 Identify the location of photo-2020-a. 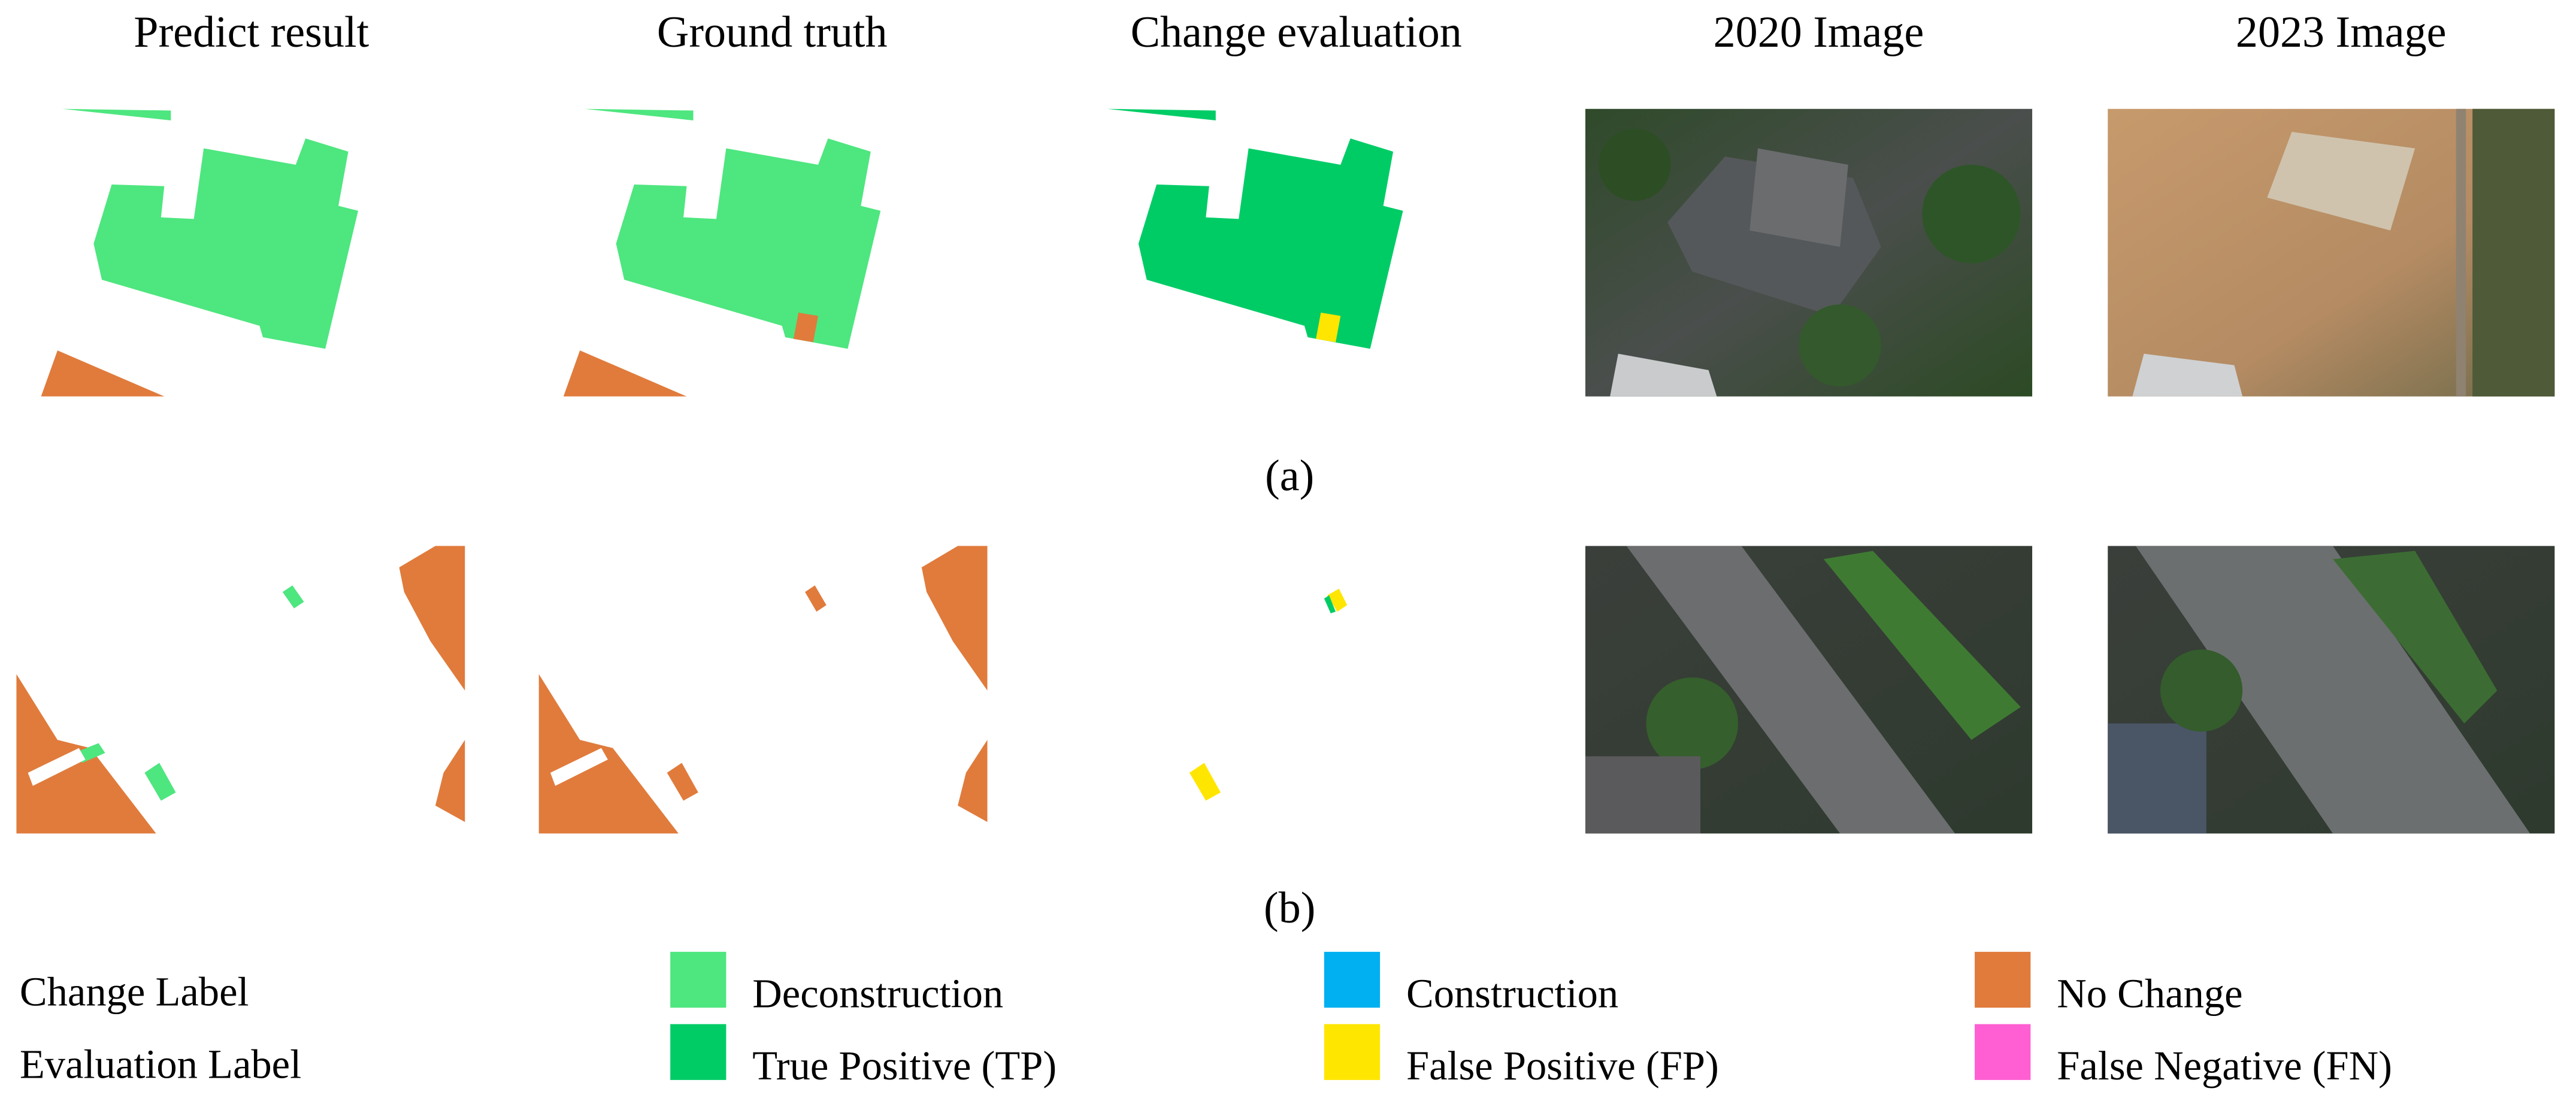
(1809, 252).